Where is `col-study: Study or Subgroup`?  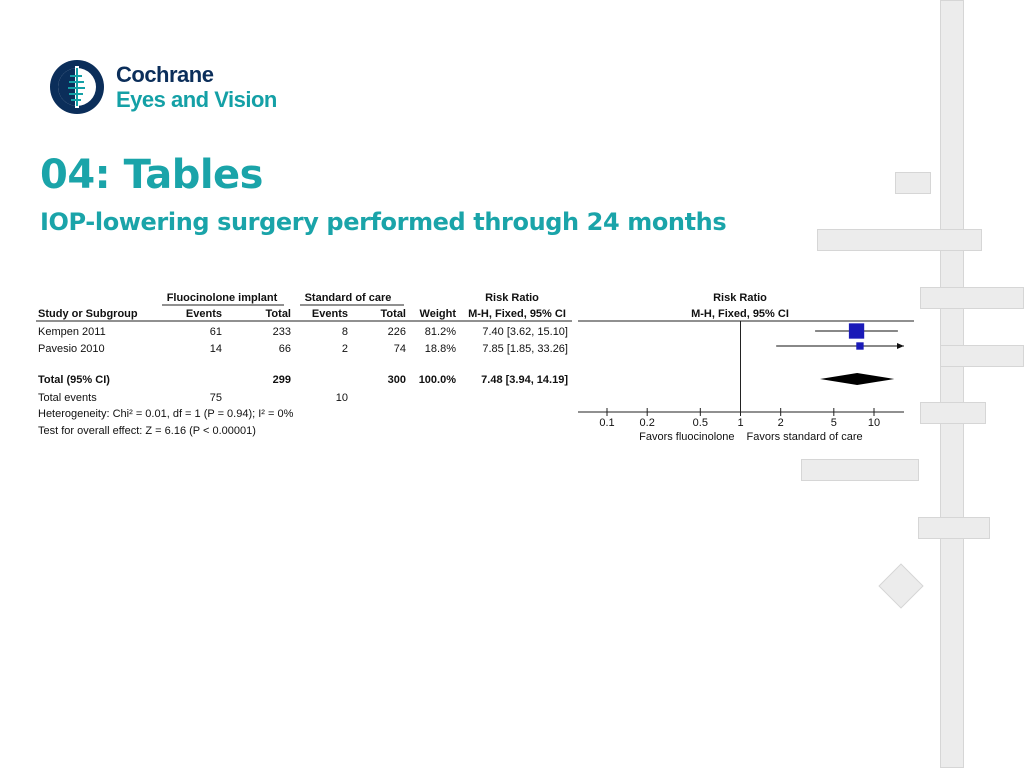 col-study: Study or Subgroup is located at coordinates (88, 314).